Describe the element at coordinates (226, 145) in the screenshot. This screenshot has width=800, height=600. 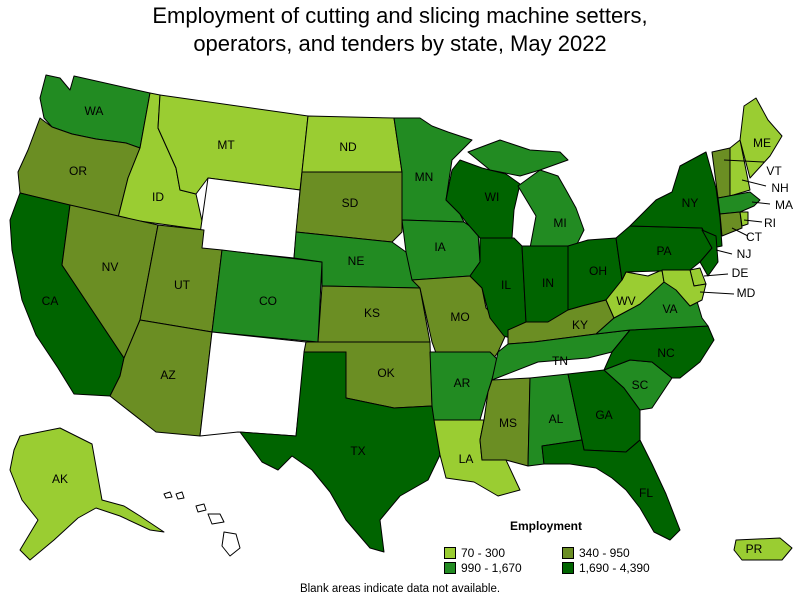
I see `label-MT: MT` at that location.